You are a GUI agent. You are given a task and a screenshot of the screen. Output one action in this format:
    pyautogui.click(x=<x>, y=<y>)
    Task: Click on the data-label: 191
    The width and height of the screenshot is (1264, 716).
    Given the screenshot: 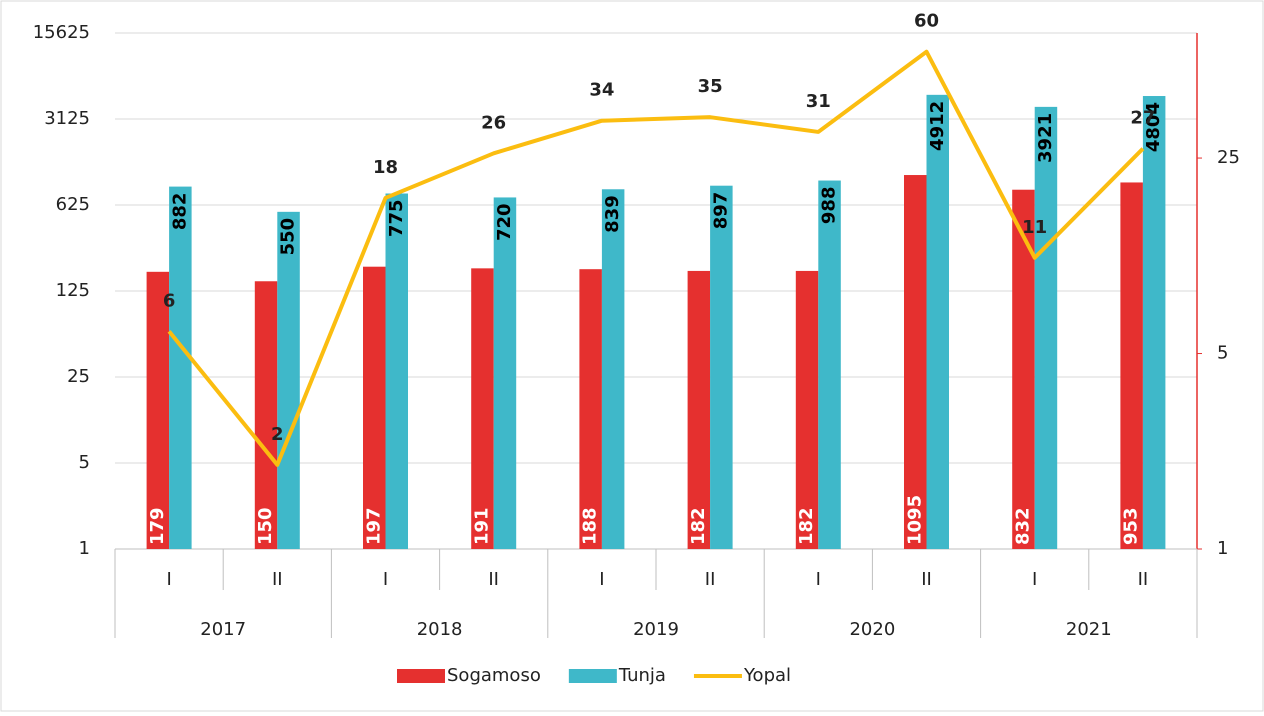 What is the action you would take?
    pyautogui.click(x=481, y=526)
    